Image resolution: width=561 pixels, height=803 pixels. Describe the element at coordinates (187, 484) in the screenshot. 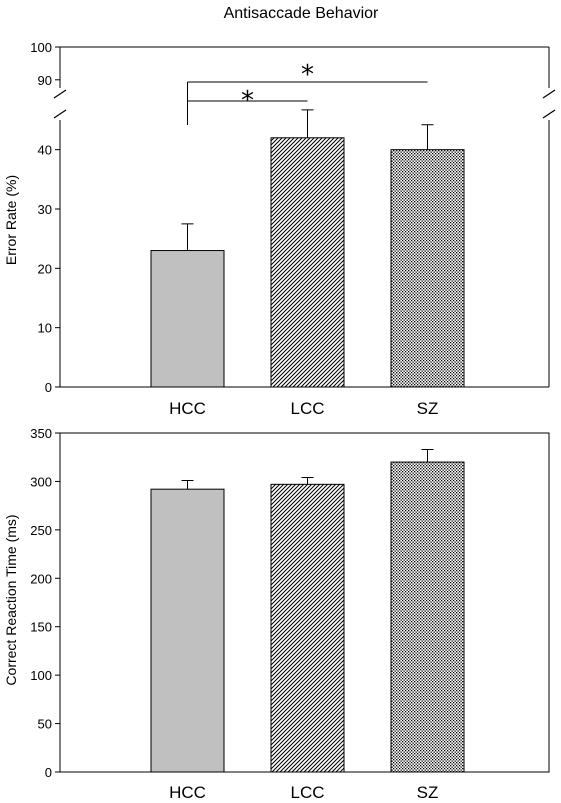

I see `reaction-time-errorbar-hcc` at that location.